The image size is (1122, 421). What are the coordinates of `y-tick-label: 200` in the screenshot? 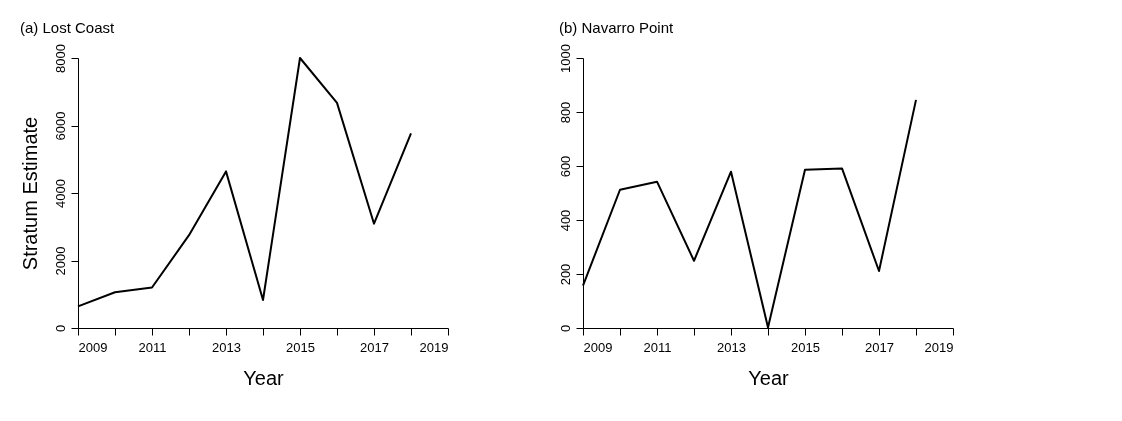 It's located at (565, 274).